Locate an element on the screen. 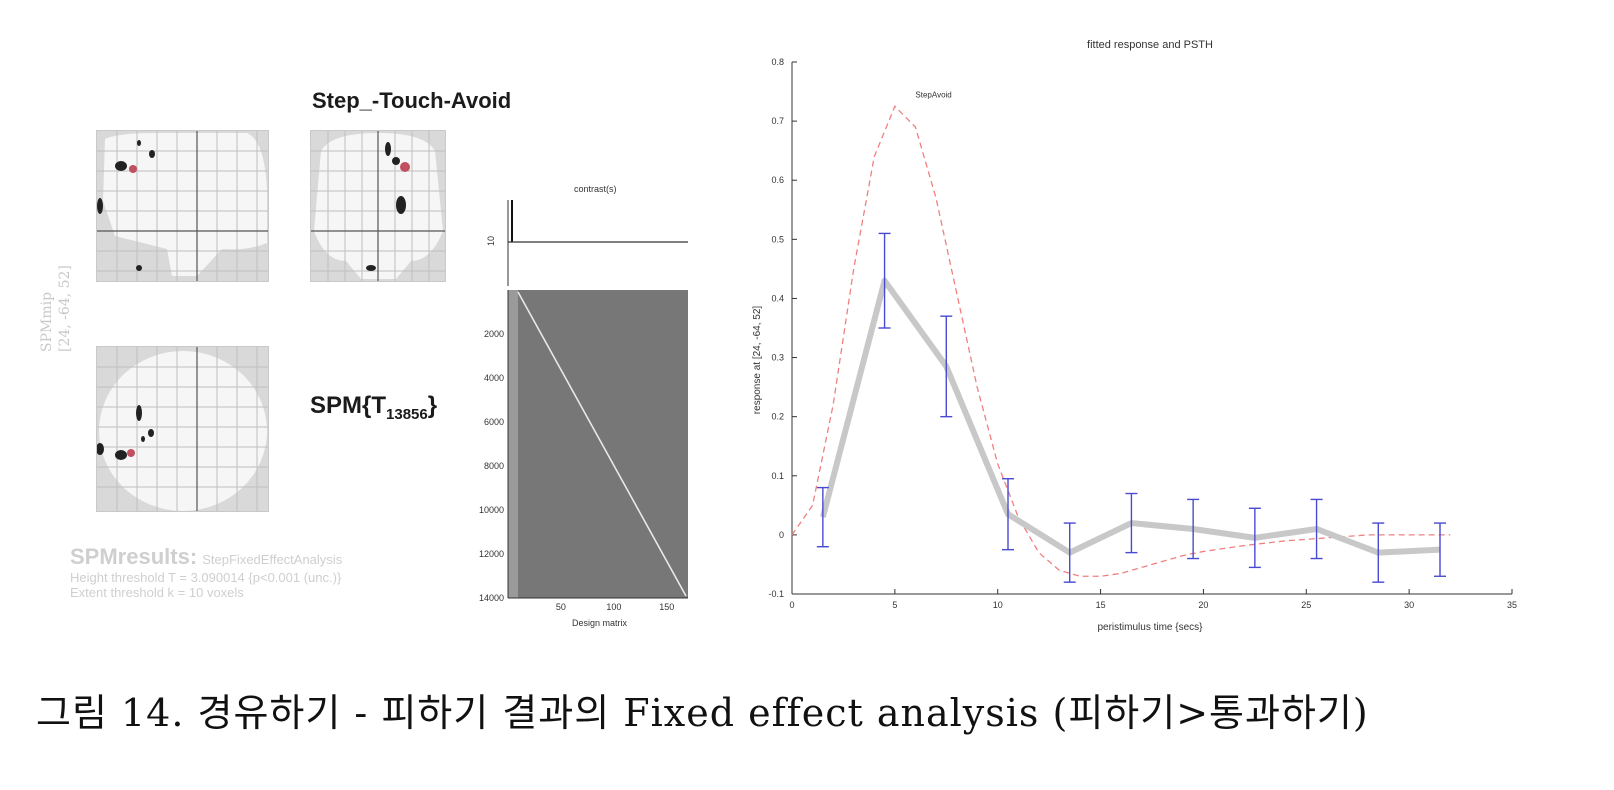 This screenshot has width=1614, height=790. contrast-index: 10 is located at coordinates (491, 241).